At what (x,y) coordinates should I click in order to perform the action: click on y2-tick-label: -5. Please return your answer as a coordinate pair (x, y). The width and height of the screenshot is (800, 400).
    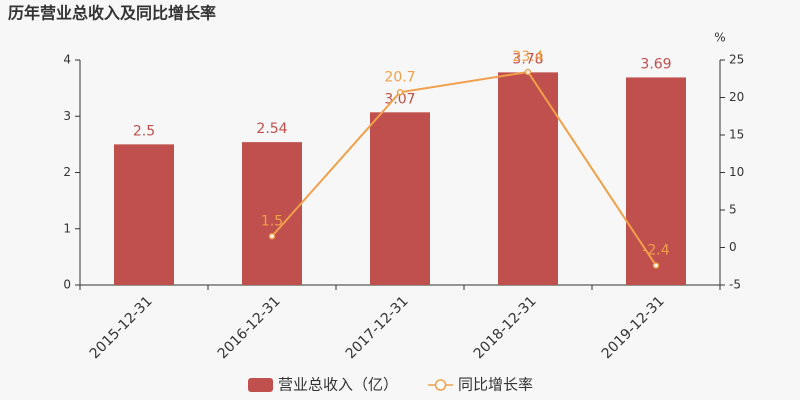
    Looking at the image, I should click on (735, 285).